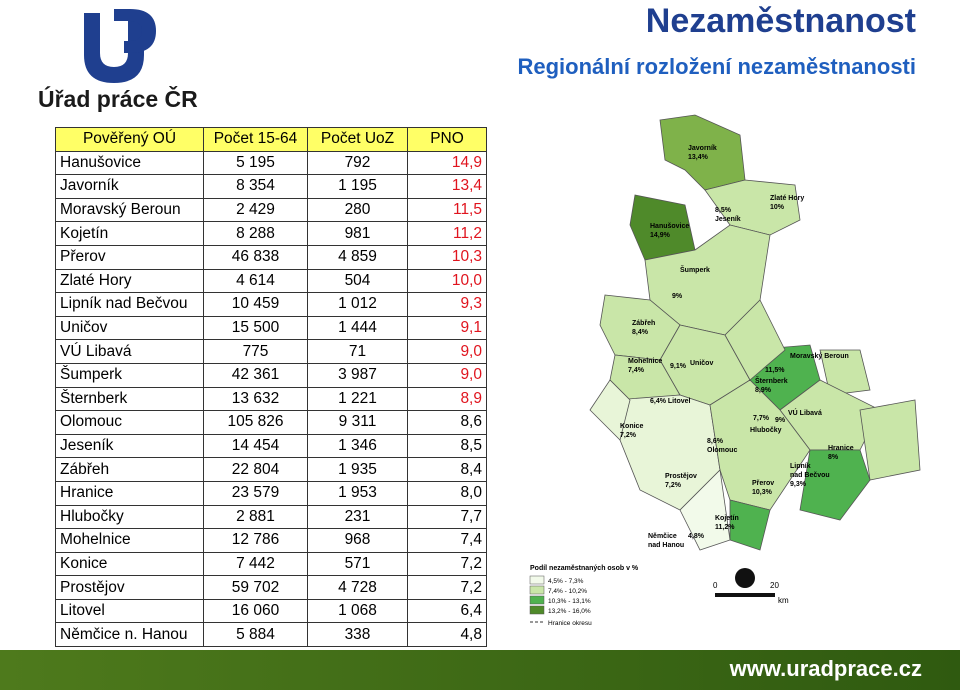 The width and height of the screenshot is (960, 690). What do you see at coordinates (447, 210) in the screenshot?
I see `cell: 11,5` at bounding box center [447, 210].